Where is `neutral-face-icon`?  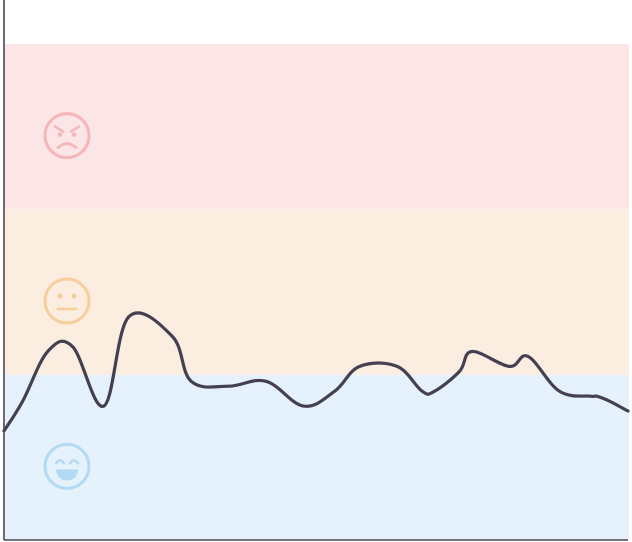
neutral-face-icon is located at coordinates (67, 301).